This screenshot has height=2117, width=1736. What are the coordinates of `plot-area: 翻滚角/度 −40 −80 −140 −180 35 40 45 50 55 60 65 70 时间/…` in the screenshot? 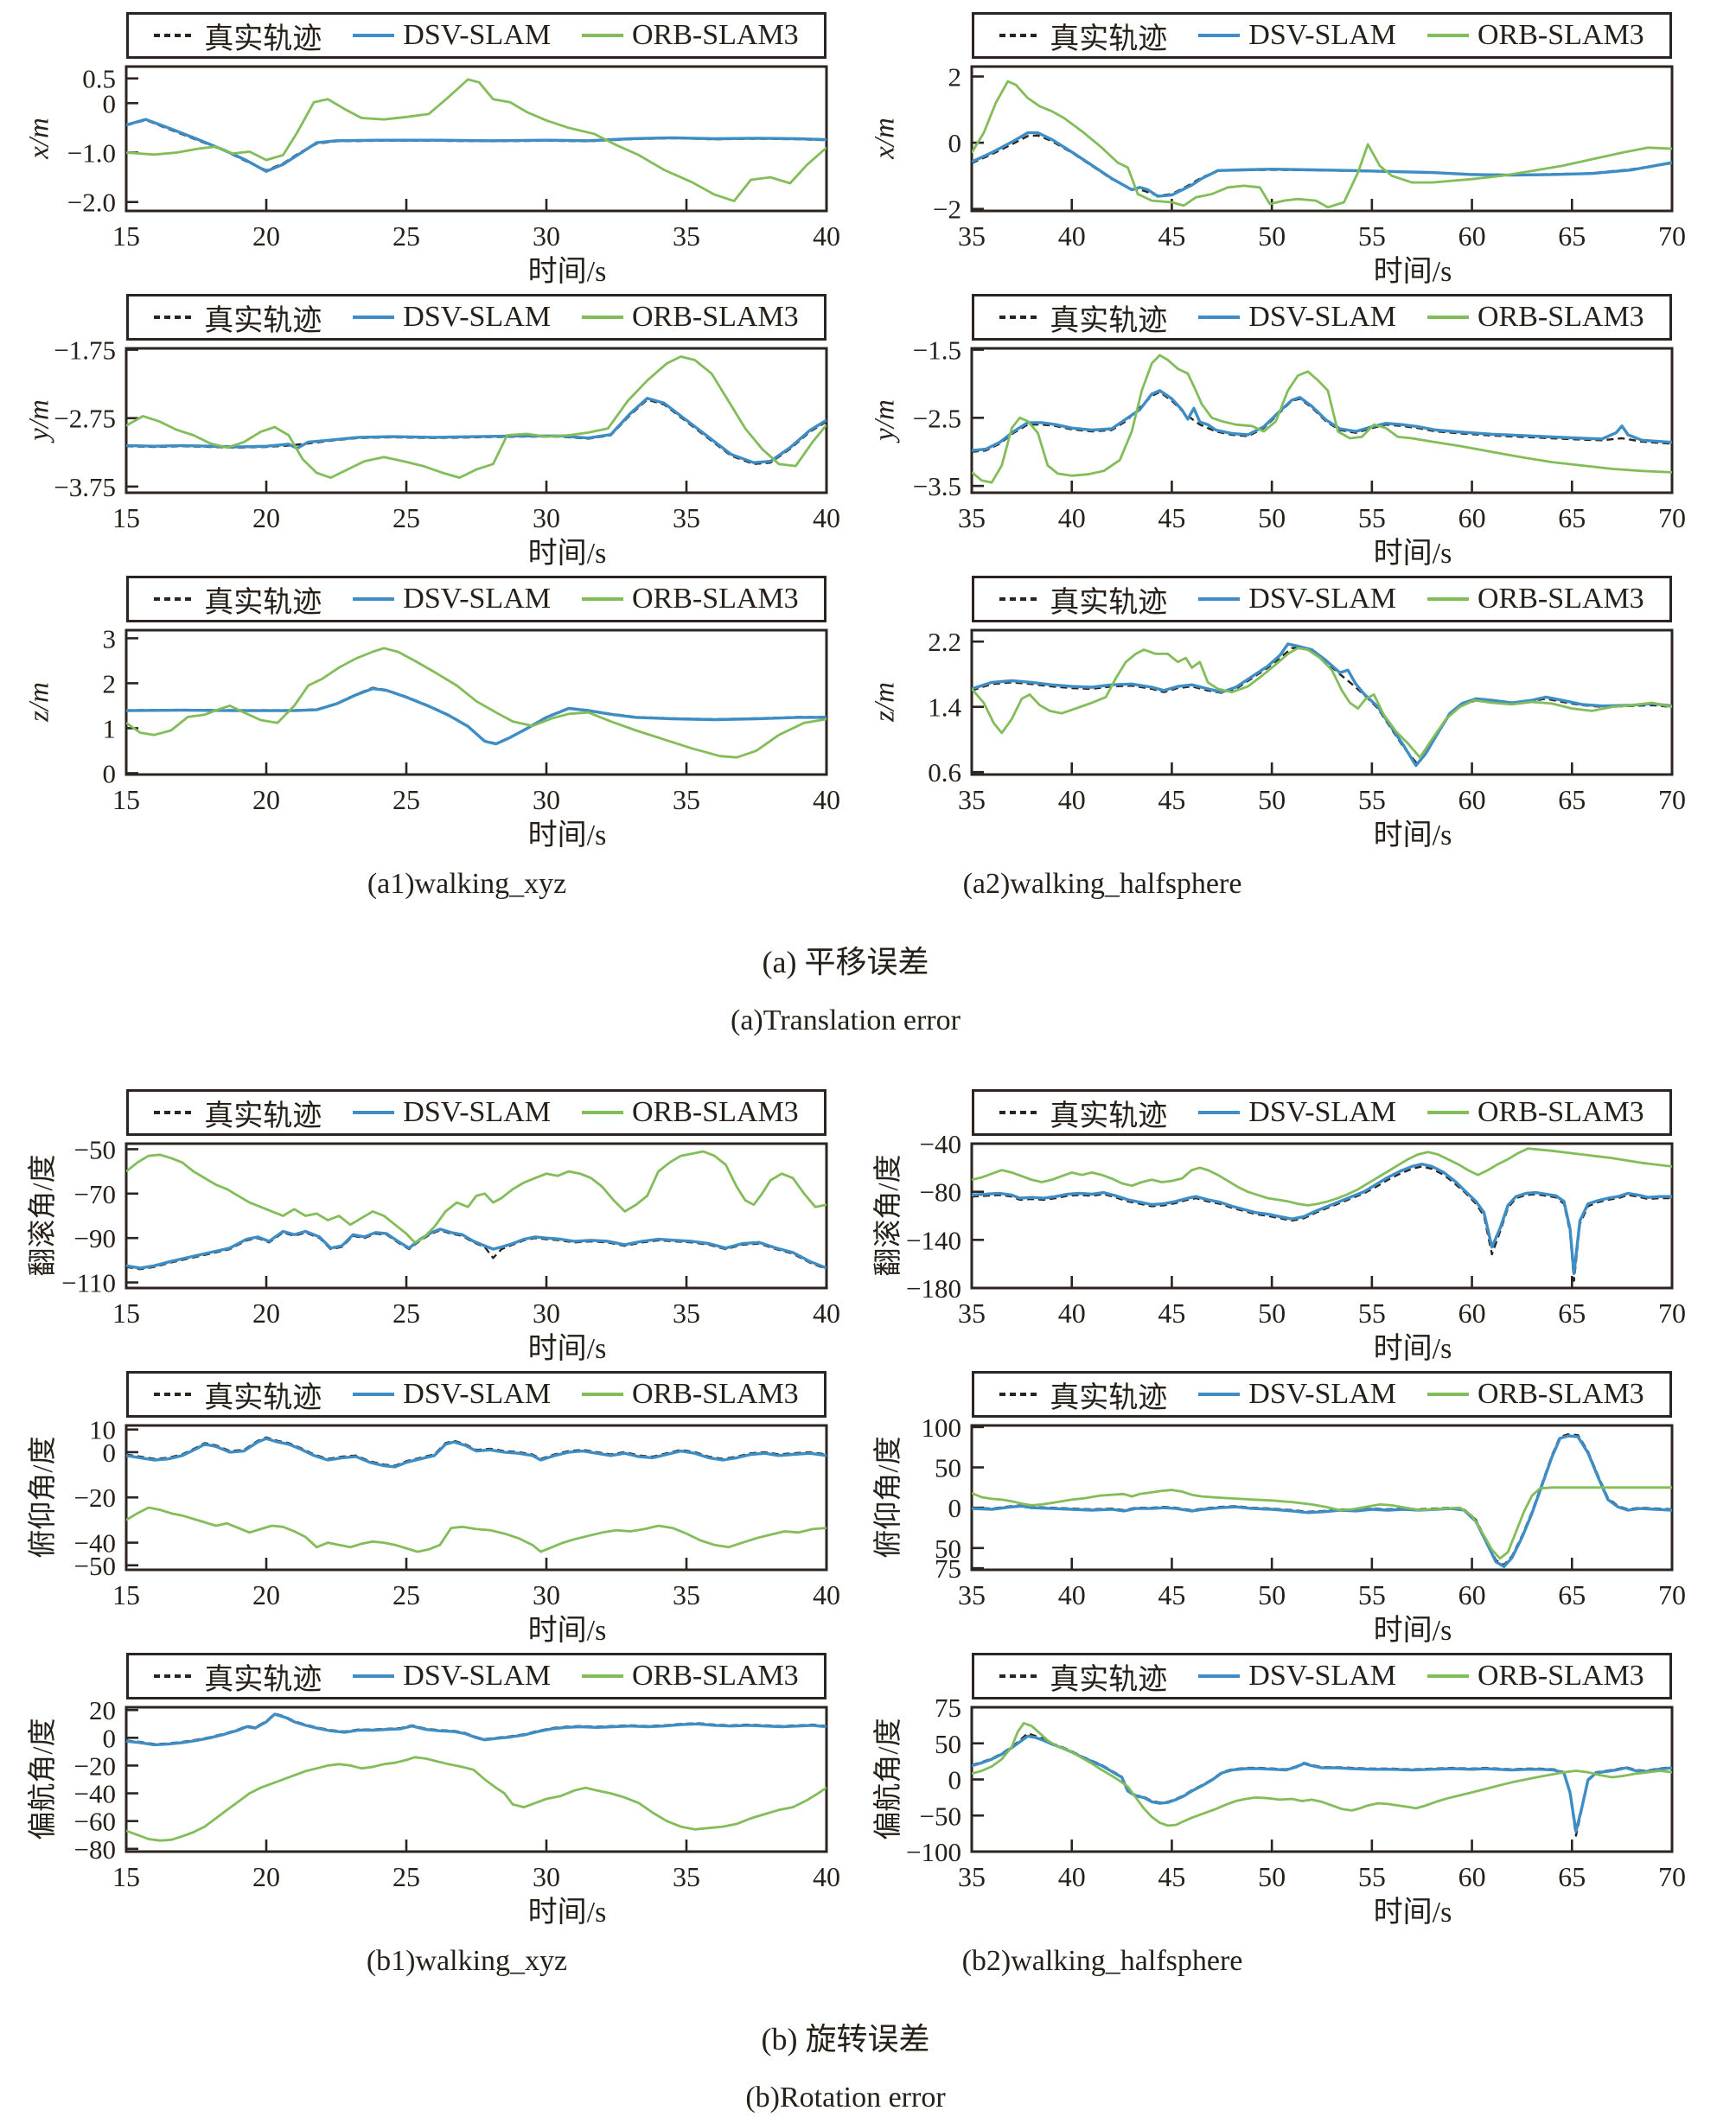 It's located at (1278, 1247).